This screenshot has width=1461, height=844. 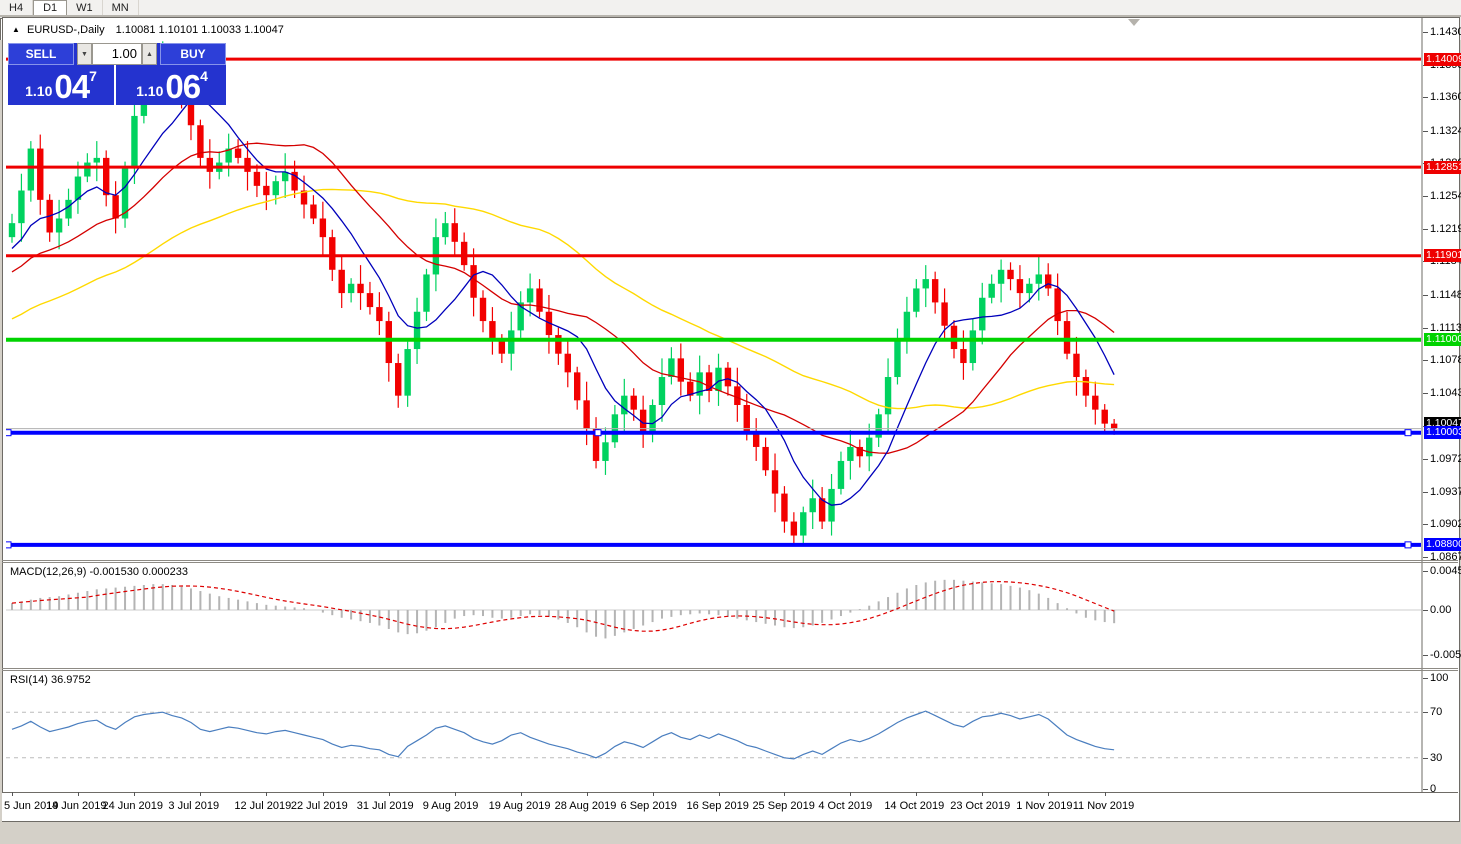 What do you see at coordinates (563, 735) in the screenshot?
I see `rsi-line` at bounding box center [563, 735].